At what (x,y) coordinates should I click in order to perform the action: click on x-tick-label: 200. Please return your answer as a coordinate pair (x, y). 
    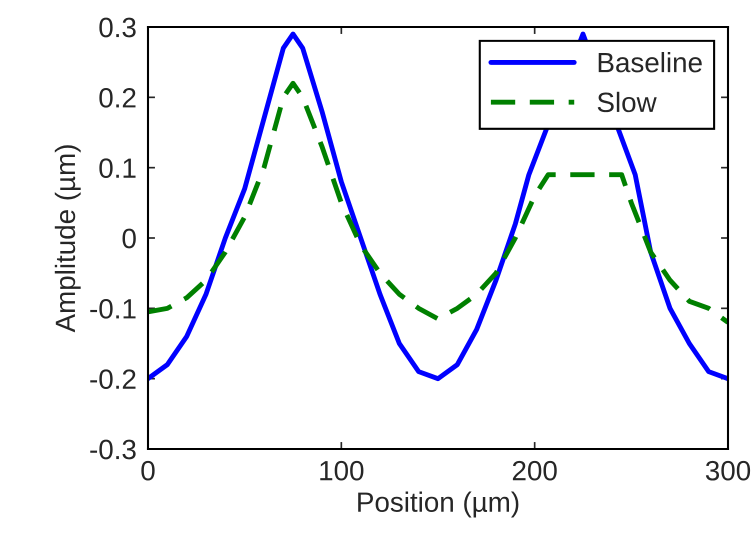
    Looking at the image, I should click on (534, 470).